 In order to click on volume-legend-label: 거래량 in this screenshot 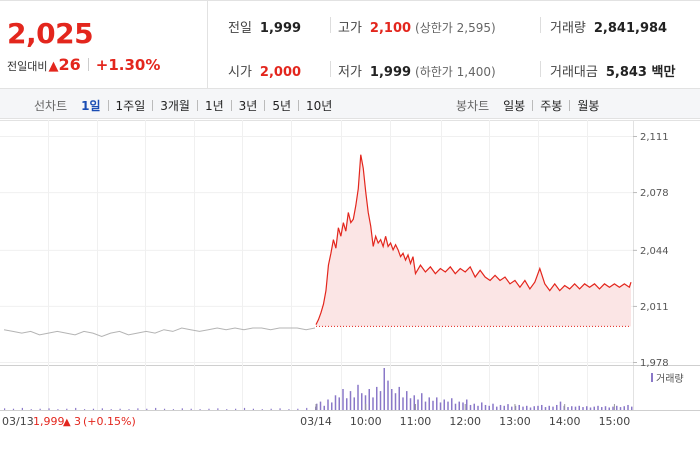, I will do `click(670, 379)`.